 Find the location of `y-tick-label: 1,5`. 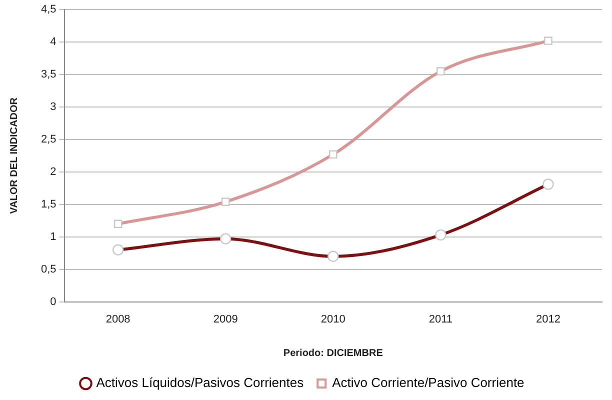

y-tick-label: 1,5 is located at coordinates (48, 204).